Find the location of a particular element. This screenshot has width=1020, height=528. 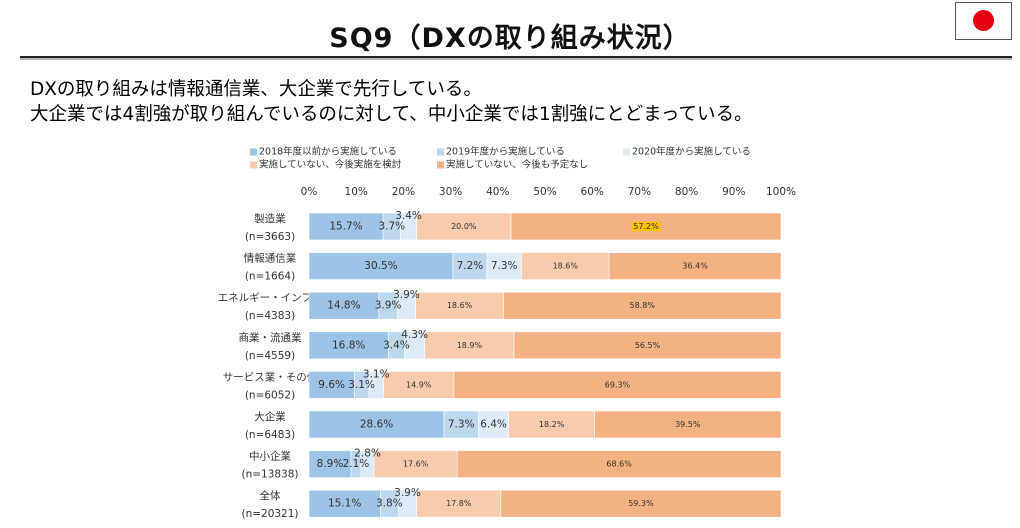

data-label: 20.0% is located at coordinates (464, 226).